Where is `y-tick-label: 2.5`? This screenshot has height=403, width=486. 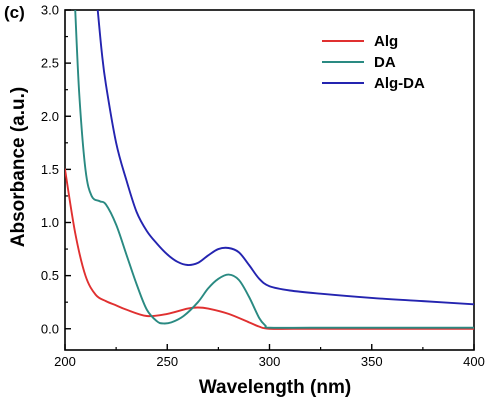
y-tick-label: 2.5 is located at coordinates (50, 63).